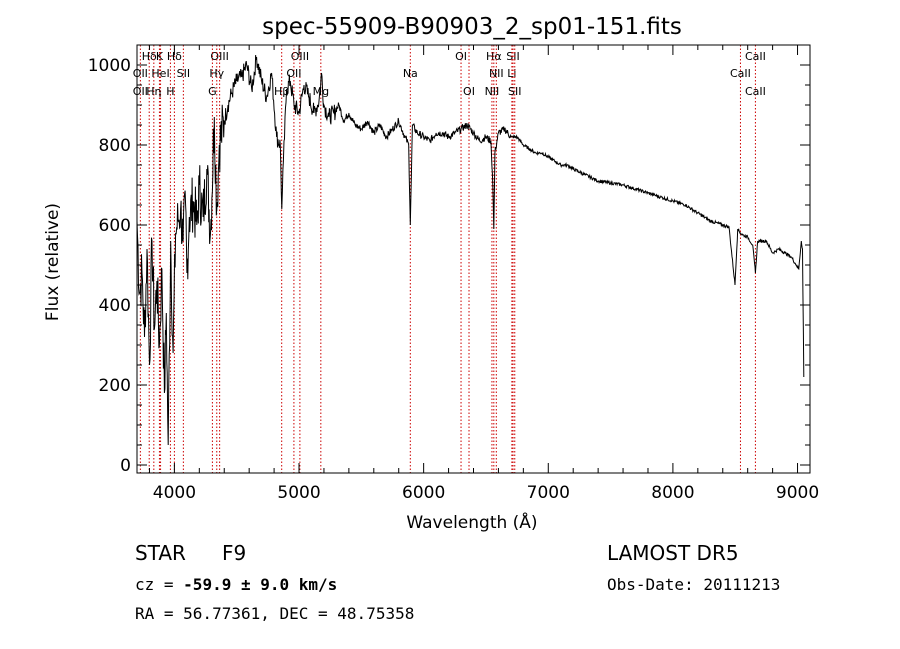  What do you see at coordinates (511, 73) in the screenshot?
I see `line-marker-label: Li` at bounding box center [511, 73].